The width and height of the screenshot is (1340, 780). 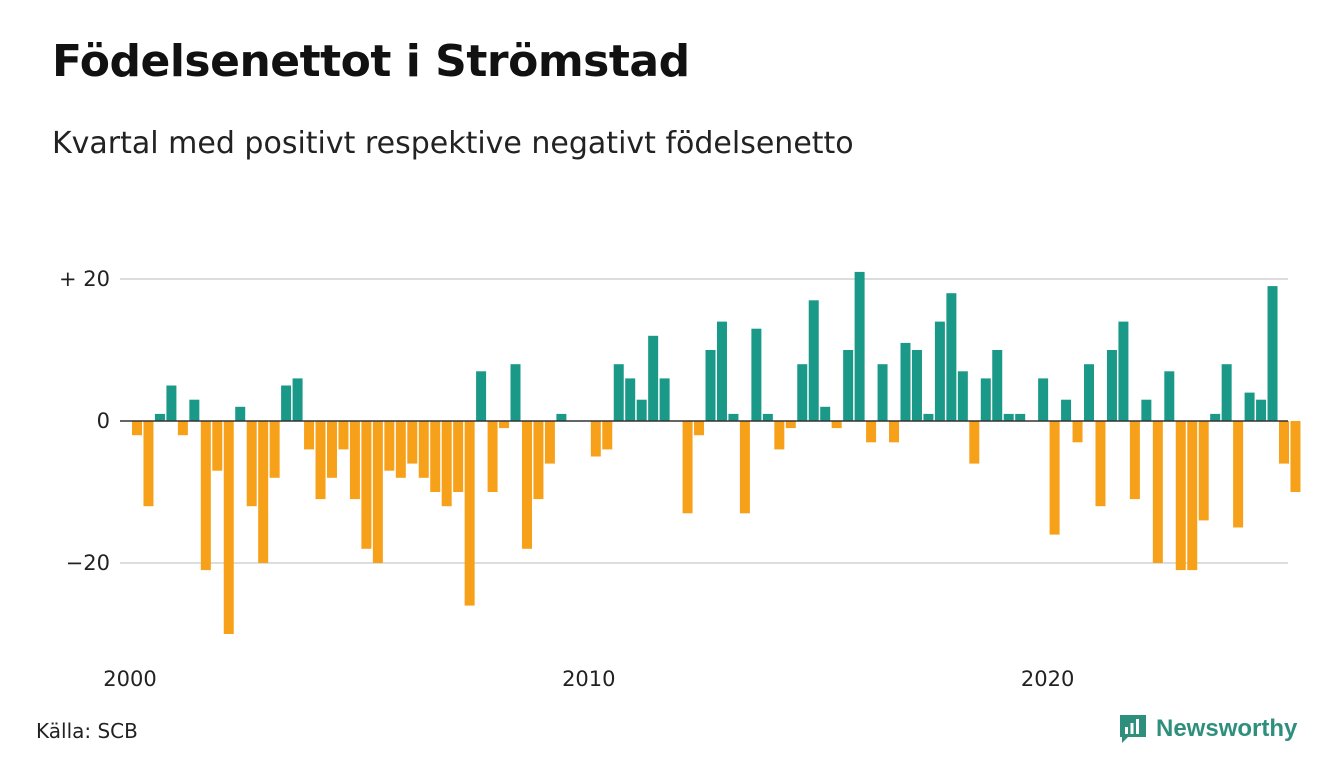 What do you see at coordinates (84, 421) in the screenshot?
I see `y-axis-labels: + 20 0 −20` at bounding box center [84, 421].